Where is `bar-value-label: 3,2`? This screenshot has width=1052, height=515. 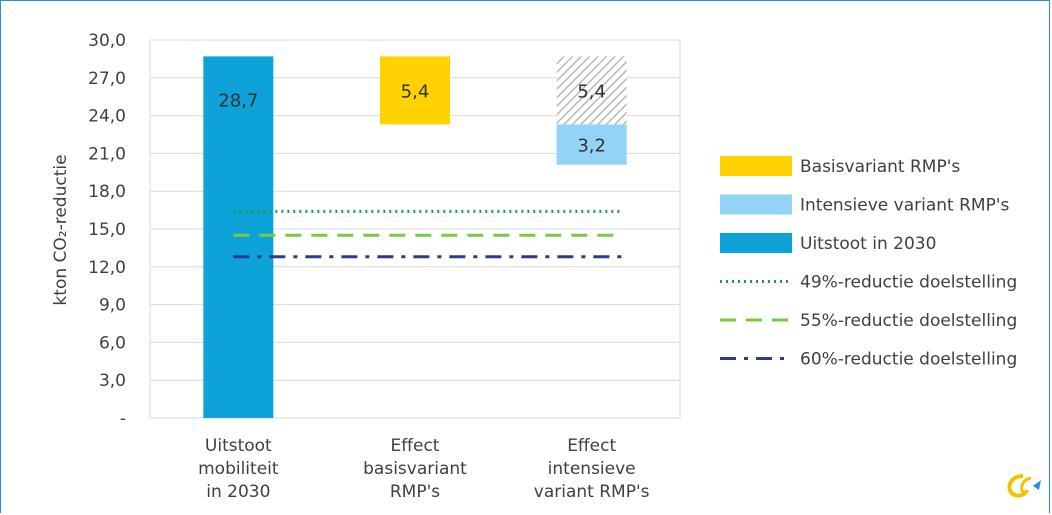
bar-value-label: 3,2 is located at coordinates (591, 146).